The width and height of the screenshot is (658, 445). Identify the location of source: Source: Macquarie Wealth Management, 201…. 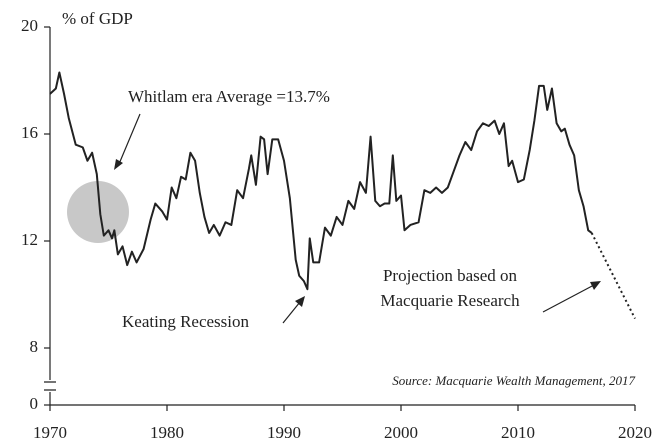
(513, 380).